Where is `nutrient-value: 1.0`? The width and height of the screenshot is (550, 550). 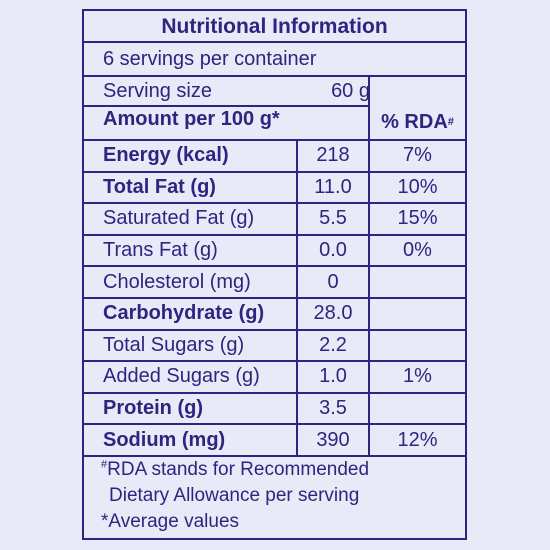
nutrient-value: 1.0 is located at coordinates (333, 376).